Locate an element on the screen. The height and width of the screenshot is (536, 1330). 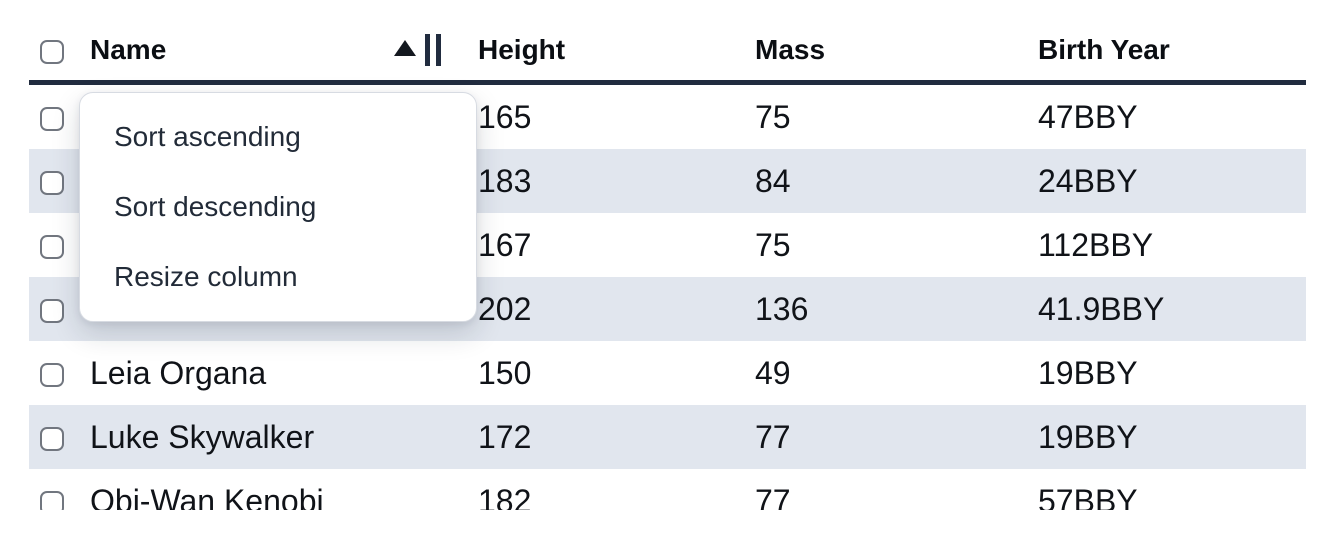
cell-name: Obi-Wan Kenobi is located at coordinates (207, 496).